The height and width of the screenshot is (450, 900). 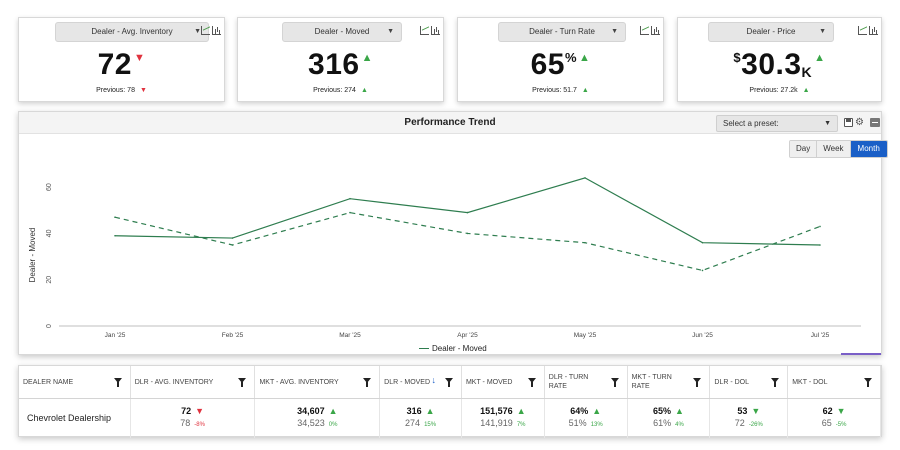 I want to click on cell-value: 64% ▲, so click(x=586, y=411).